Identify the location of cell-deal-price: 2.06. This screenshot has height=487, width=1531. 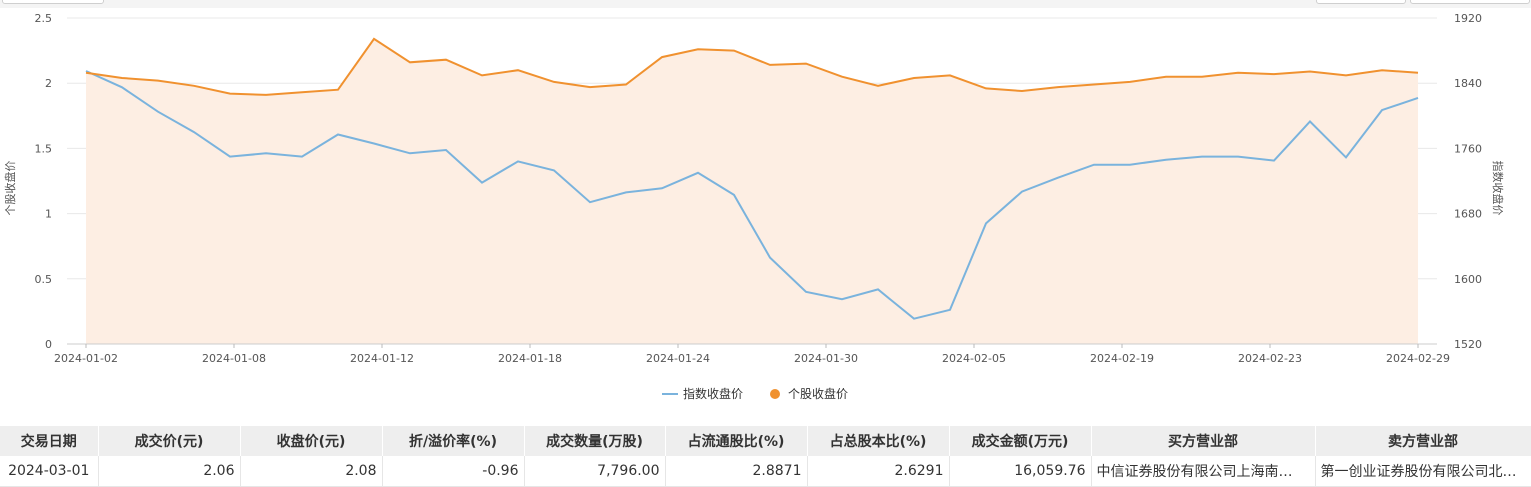
(169, 471).